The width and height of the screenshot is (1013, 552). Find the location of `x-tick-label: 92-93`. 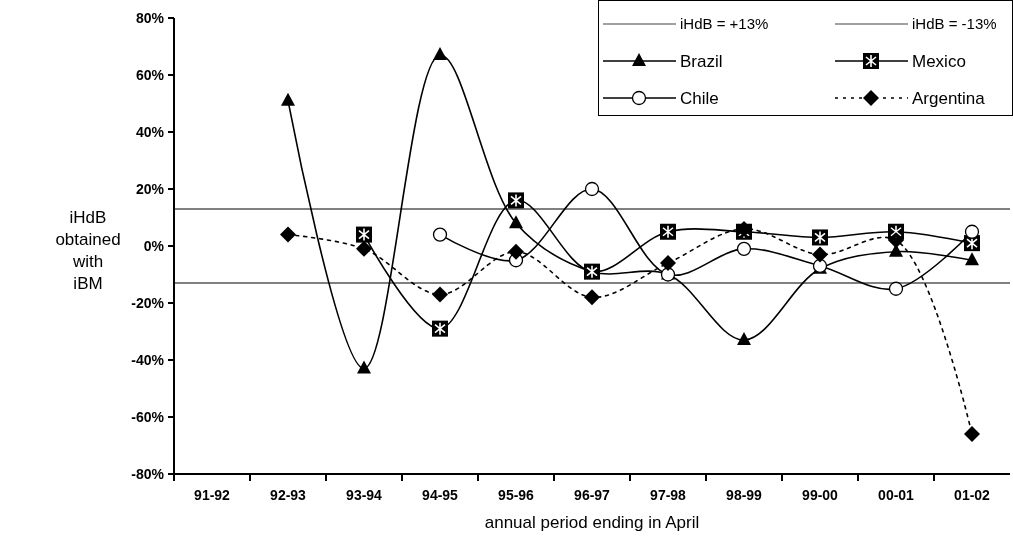

x-tick-label: 92-93 is located at coordinates (288, 495).